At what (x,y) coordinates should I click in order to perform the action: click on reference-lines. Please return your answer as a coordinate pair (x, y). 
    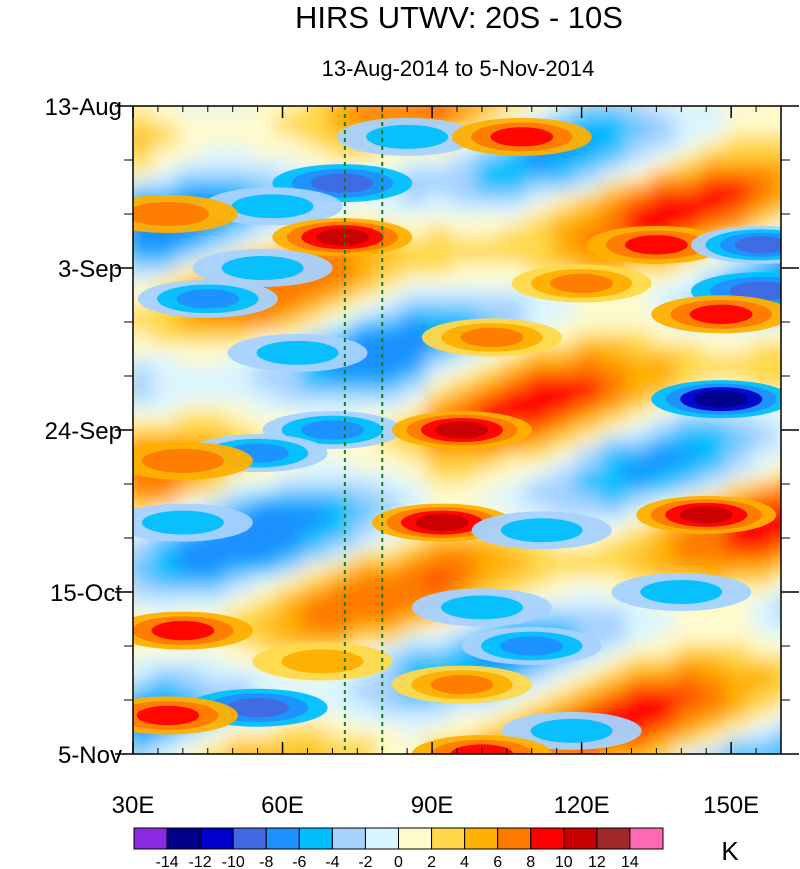
    Looking at the image, I should click on (363, 430).